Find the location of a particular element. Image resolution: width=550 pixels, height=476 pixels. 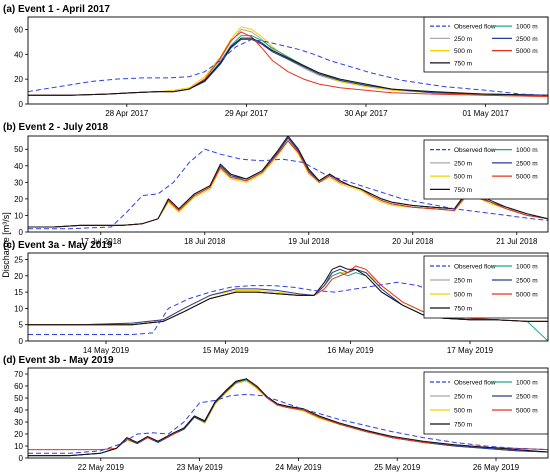

x-tick-label: 28 Apr 2017 is located at coordinates (127, 113).